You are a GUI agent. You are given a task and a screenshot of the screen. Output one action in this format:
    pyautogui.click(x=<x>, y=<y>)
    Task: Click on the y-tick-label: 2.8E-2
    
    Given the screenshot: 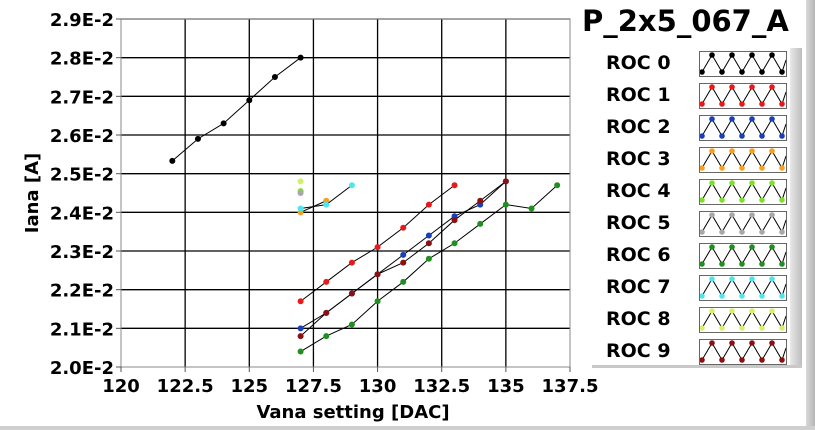 What is the action you would take?
    pyautogui.click(x=82, y=59)
    